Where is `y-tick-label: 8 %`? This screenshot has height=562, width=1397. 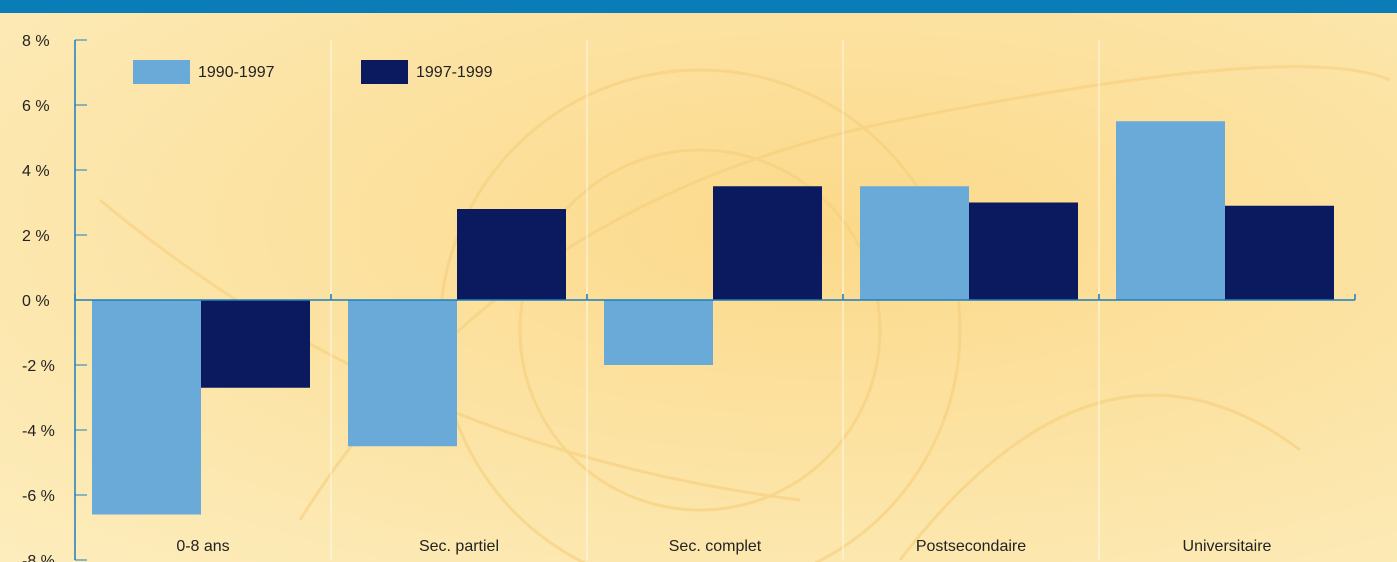
y-tick-label: 8 % is located at coordinates (36, 41).